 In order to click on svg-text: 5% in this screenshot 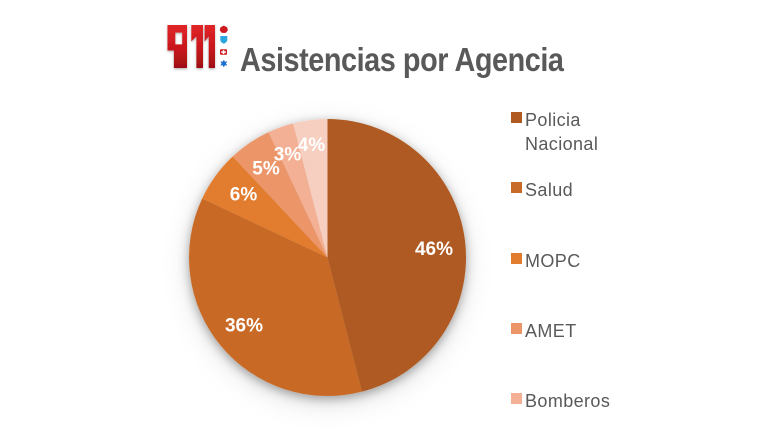, I will do `click(266, 169)`.